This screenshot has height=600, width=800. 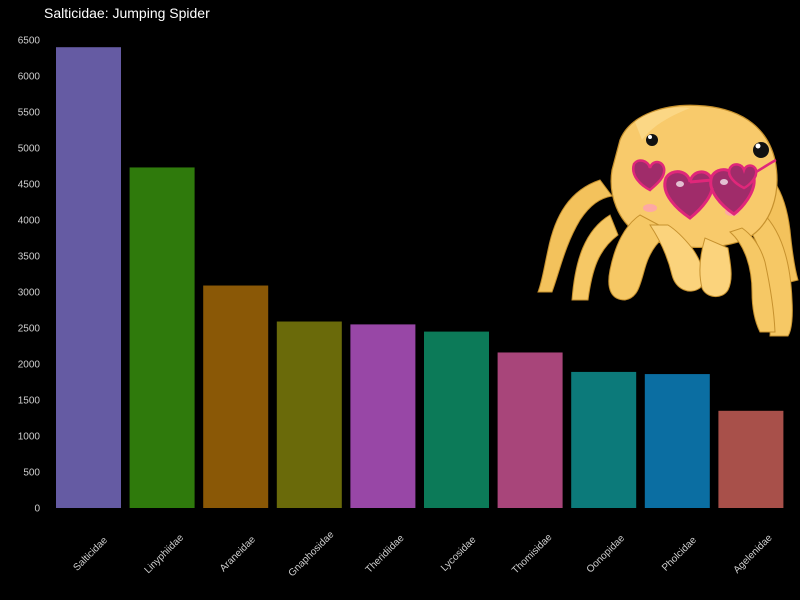 What do you see at coordinates (530, 430) in the screenshot?
I see `bar-thomisidae` at bounding box center [530, 430].